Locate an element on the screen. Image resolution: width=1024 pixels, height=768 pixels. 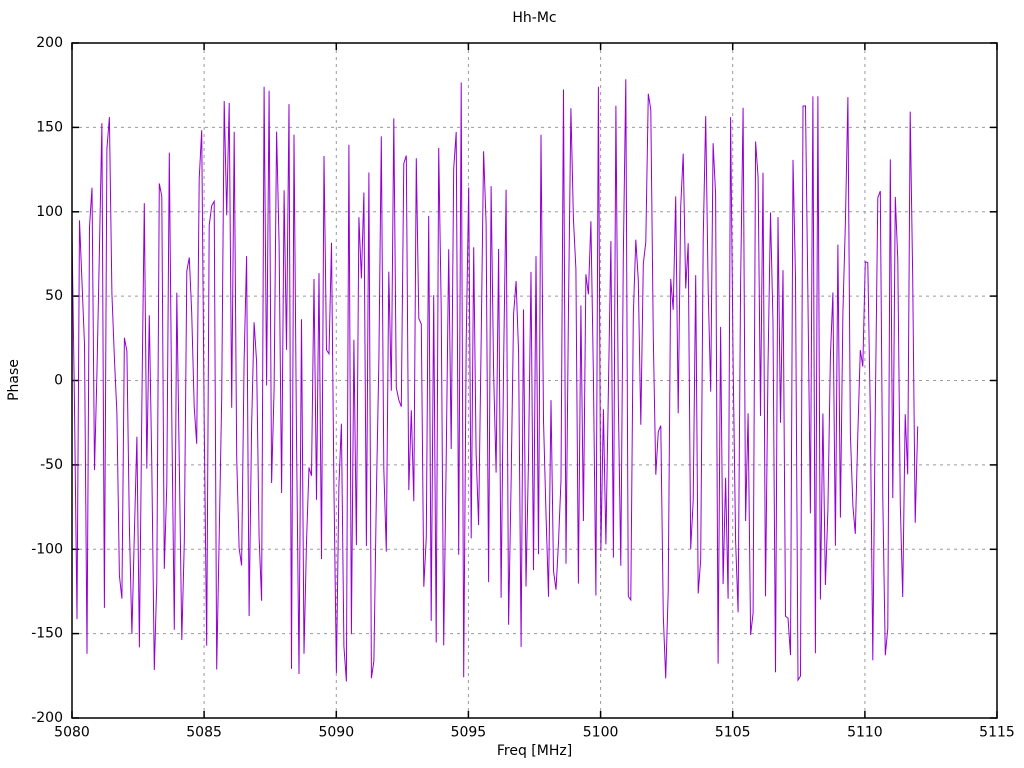
y-tick-label: 200 is located at coordinates (49, 43).